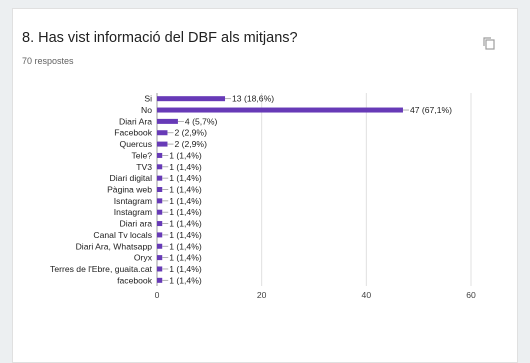 This screenshot has height=363, width=530. Describe the element at coordinates (136, 144) in the screenshot. I see `category-label: Quercus` at that location.